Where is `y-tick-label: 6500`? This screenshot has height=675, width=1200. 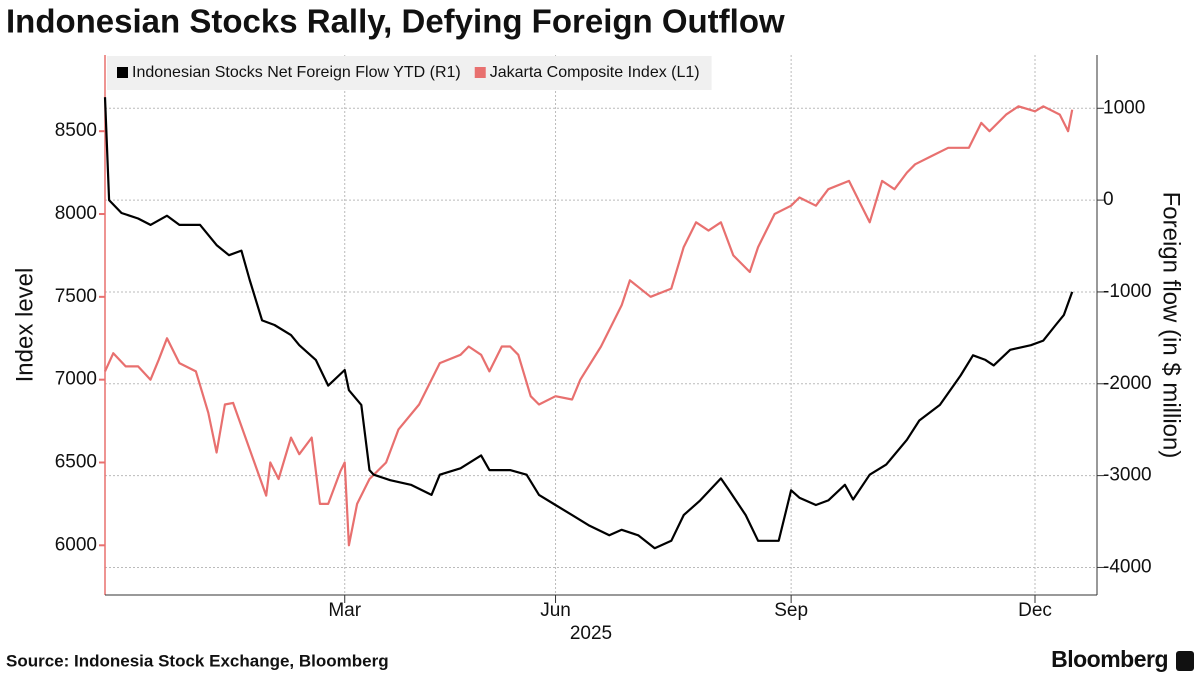 y-tick-label: 6500 is located at coordinates (76, 462).